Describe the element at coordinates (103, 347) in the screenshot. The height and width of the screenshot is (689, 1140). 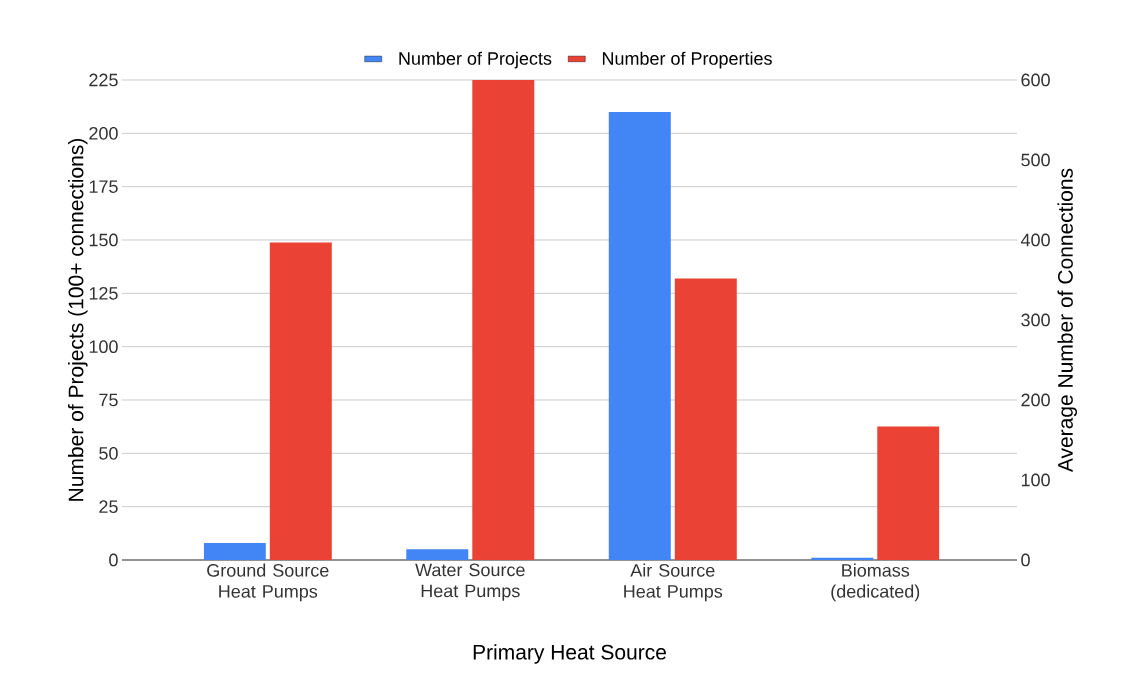
I see `y-tick-label: 100` at that location.